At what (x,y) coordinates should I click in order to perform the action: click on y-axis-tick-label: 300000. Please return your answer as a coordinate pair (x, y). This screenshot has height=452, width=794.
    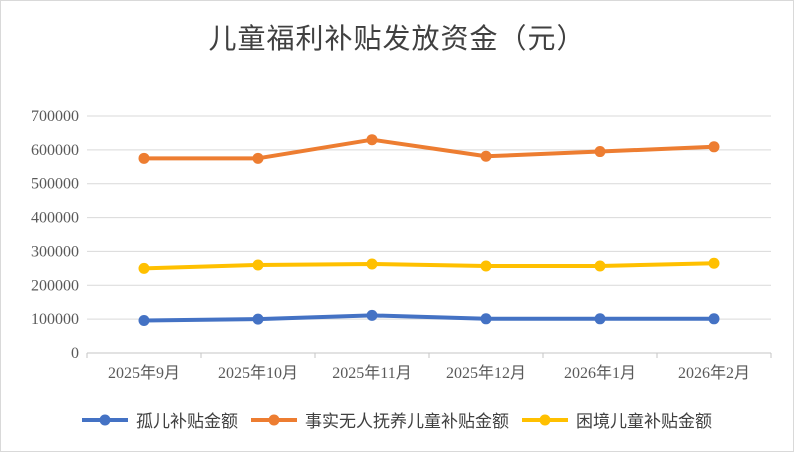
    Looking at the image, I should click on (55, 251).